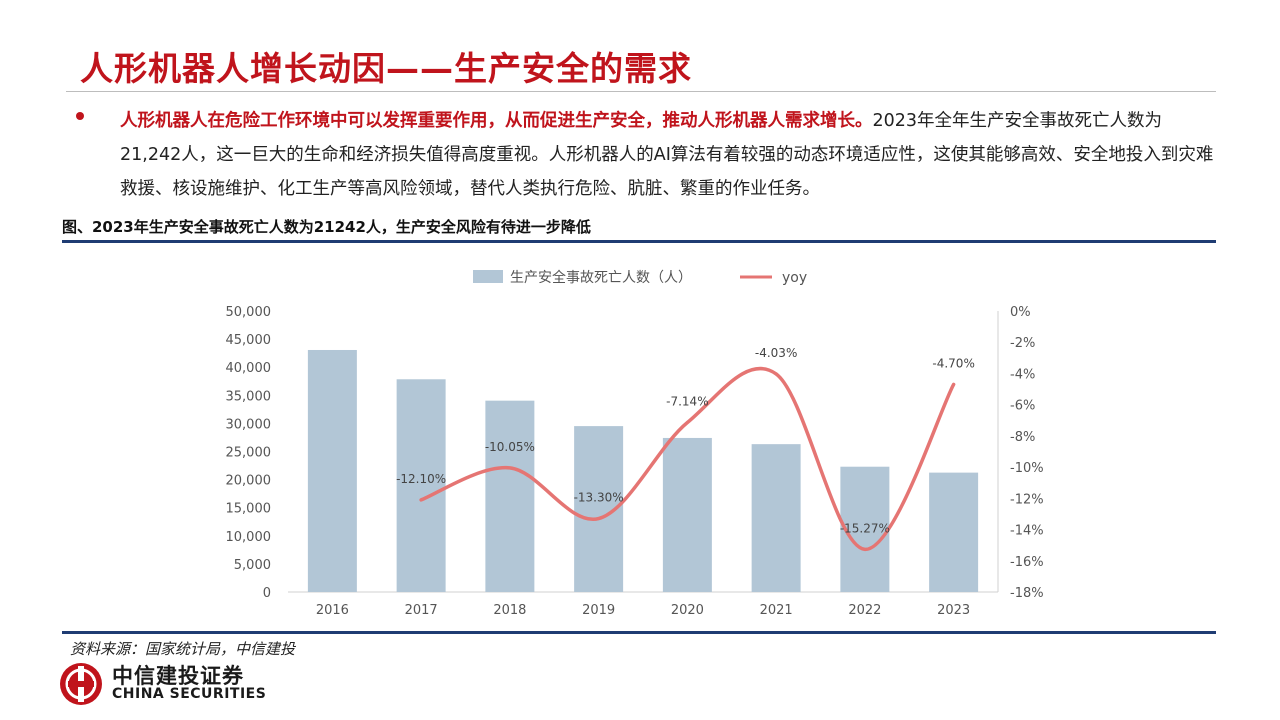 Image resolution: width=1280 pixels, height=720 pixels. I want to click on yoy-label-2017: -12.10%, so click(421, 479).